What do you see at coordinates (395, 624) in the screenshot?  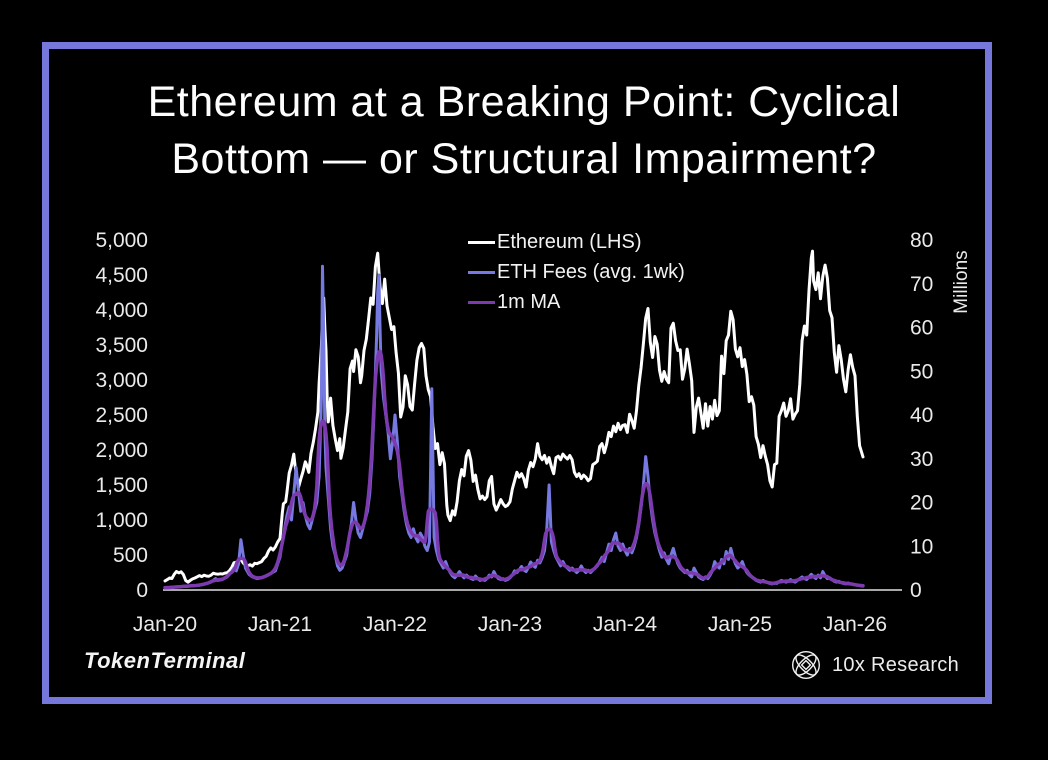 I see `svg-text: Jan-22` at bounding box center [395, 624].